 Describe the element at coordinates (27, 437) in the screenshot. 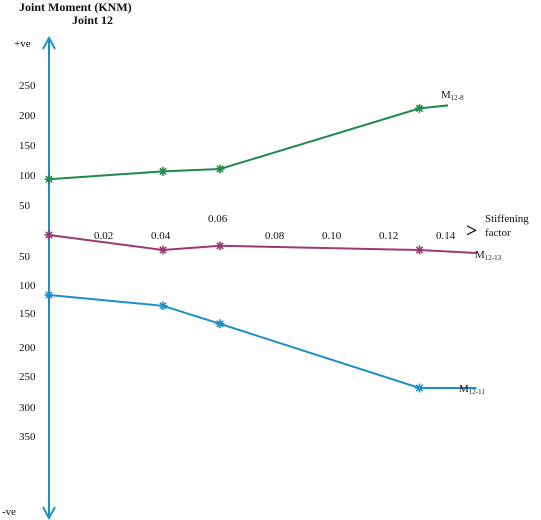

I see `y-tick-label: 350` at that location.